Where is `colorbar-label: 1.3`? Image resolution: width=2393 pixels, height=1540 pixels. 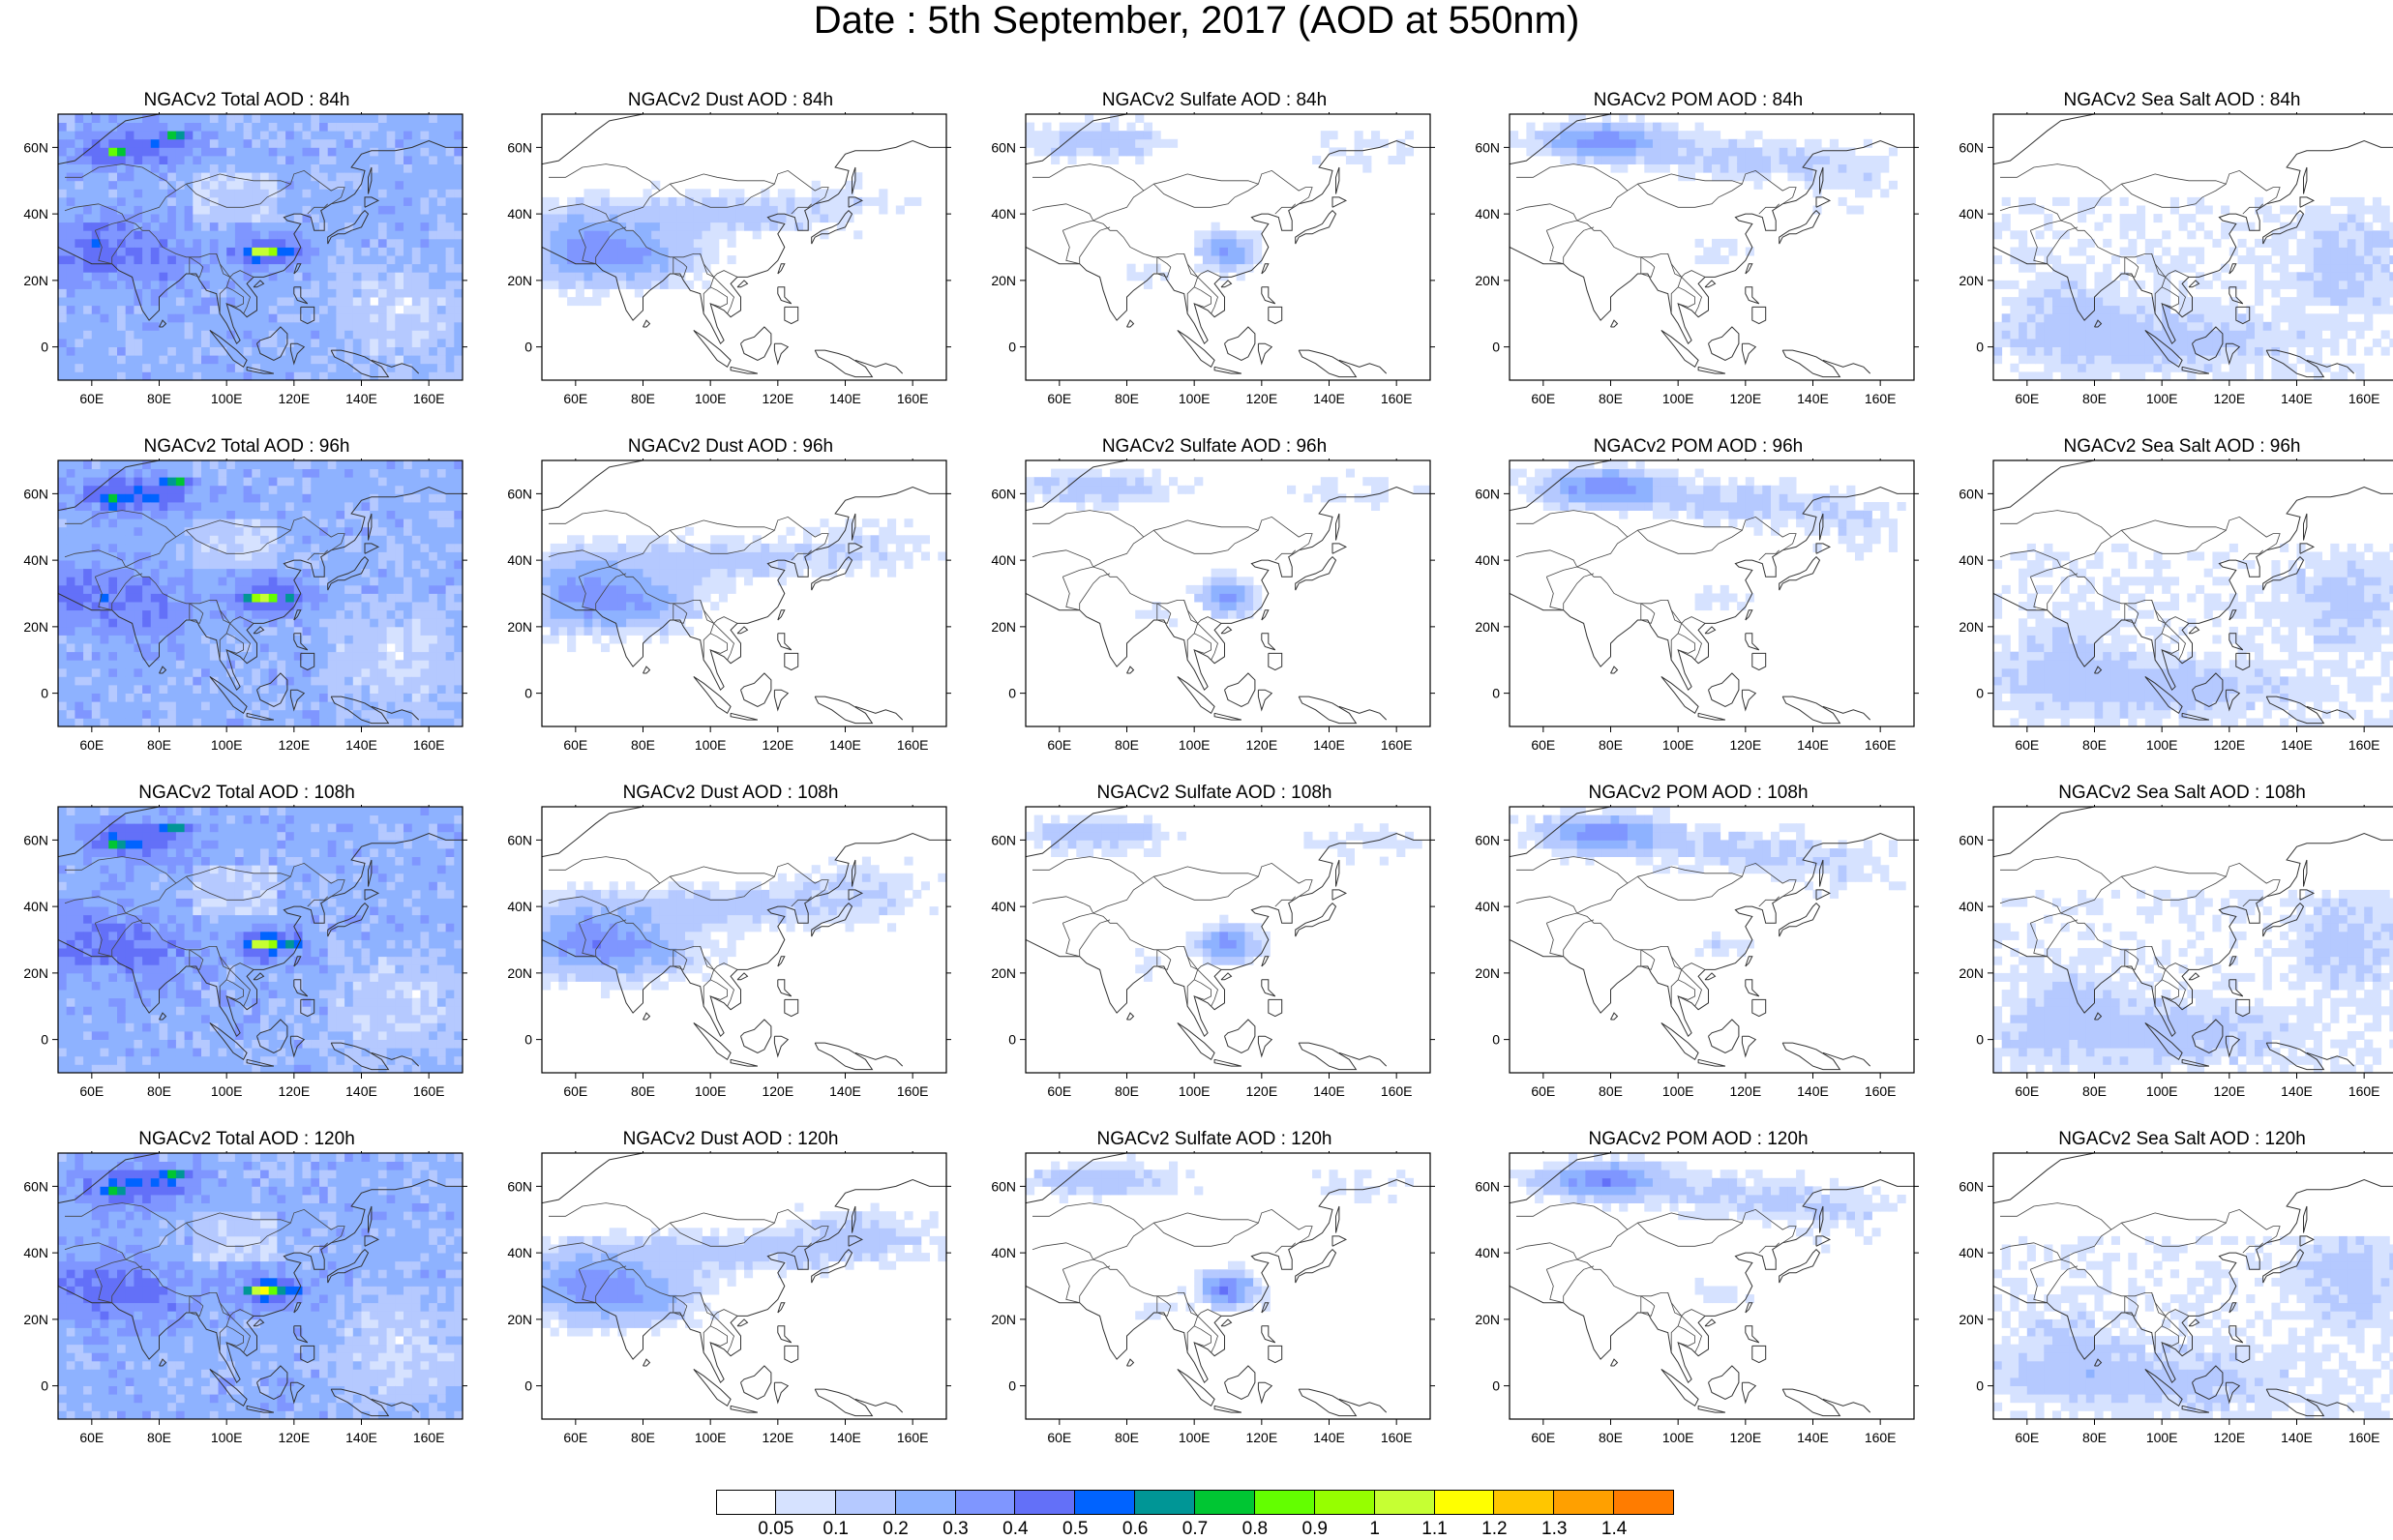
colorbar-label: 1.3 is located at coordinates (1554, 1529).